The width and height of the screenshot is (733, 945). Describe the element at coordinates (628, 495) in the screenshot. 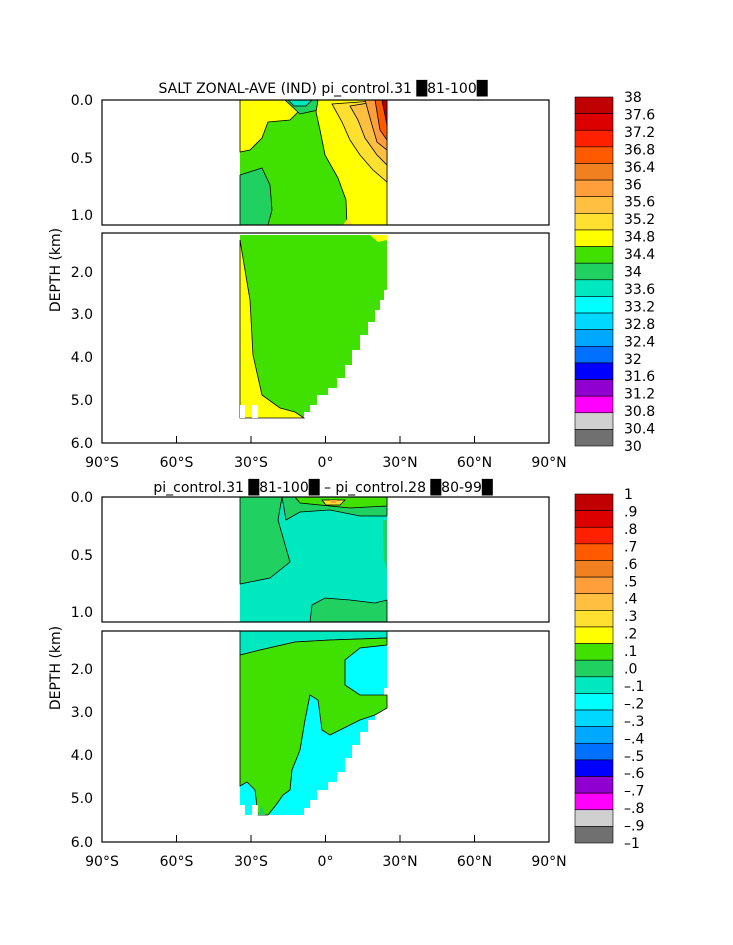

I see `colorbar-label: 1` at that location.